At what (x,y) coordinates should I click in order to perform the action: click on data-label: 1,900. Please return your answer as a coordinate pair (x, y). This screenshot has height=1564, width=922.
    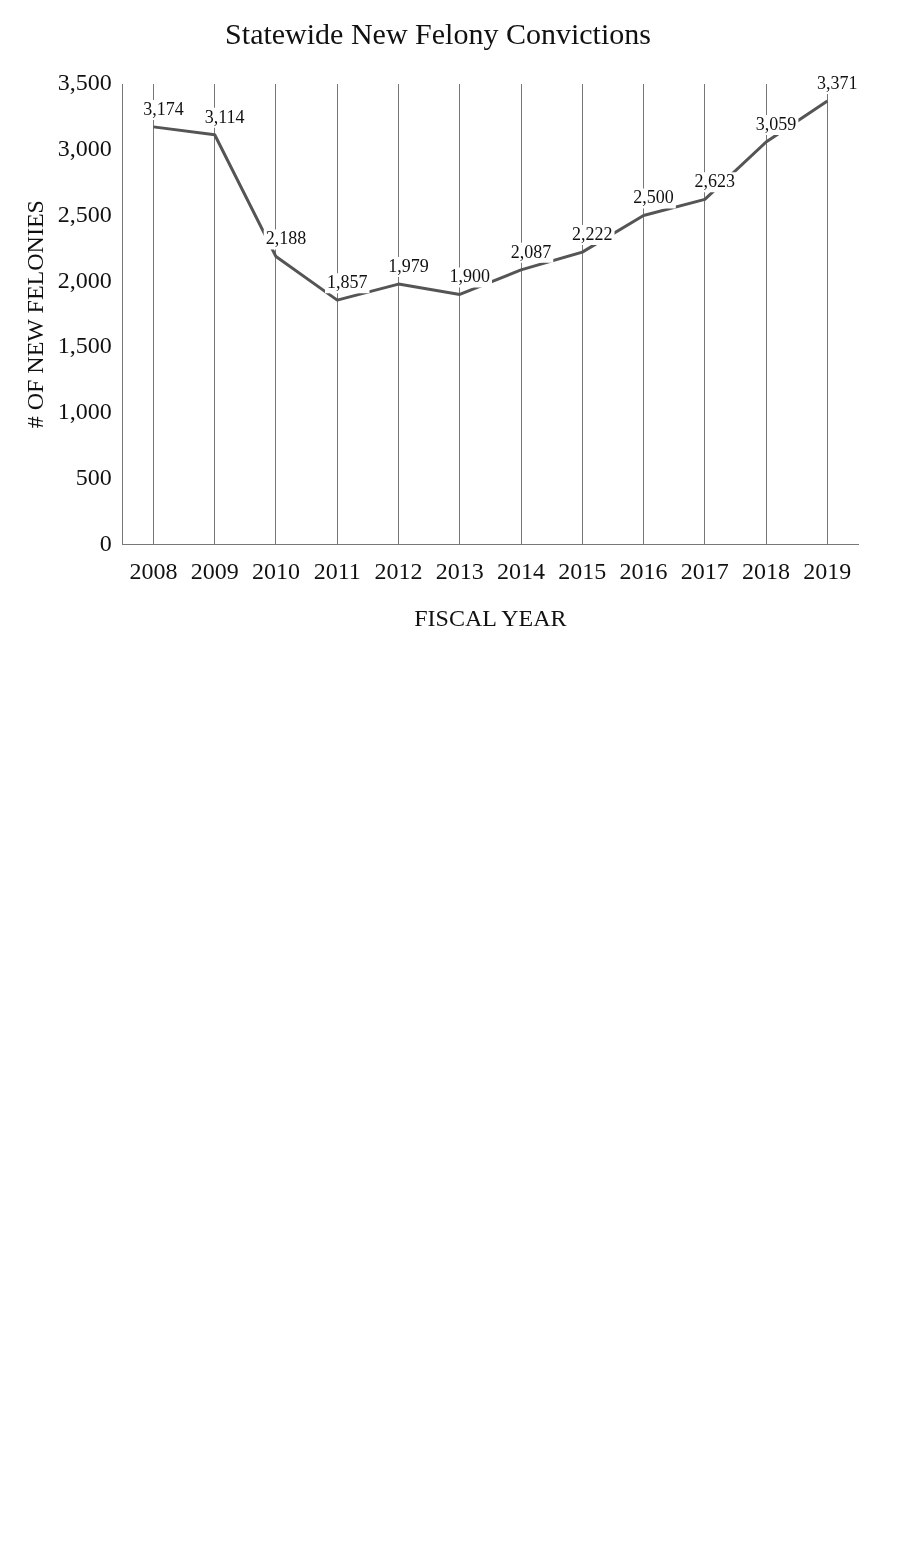
    Looking at the image, I should click on (470, 276).